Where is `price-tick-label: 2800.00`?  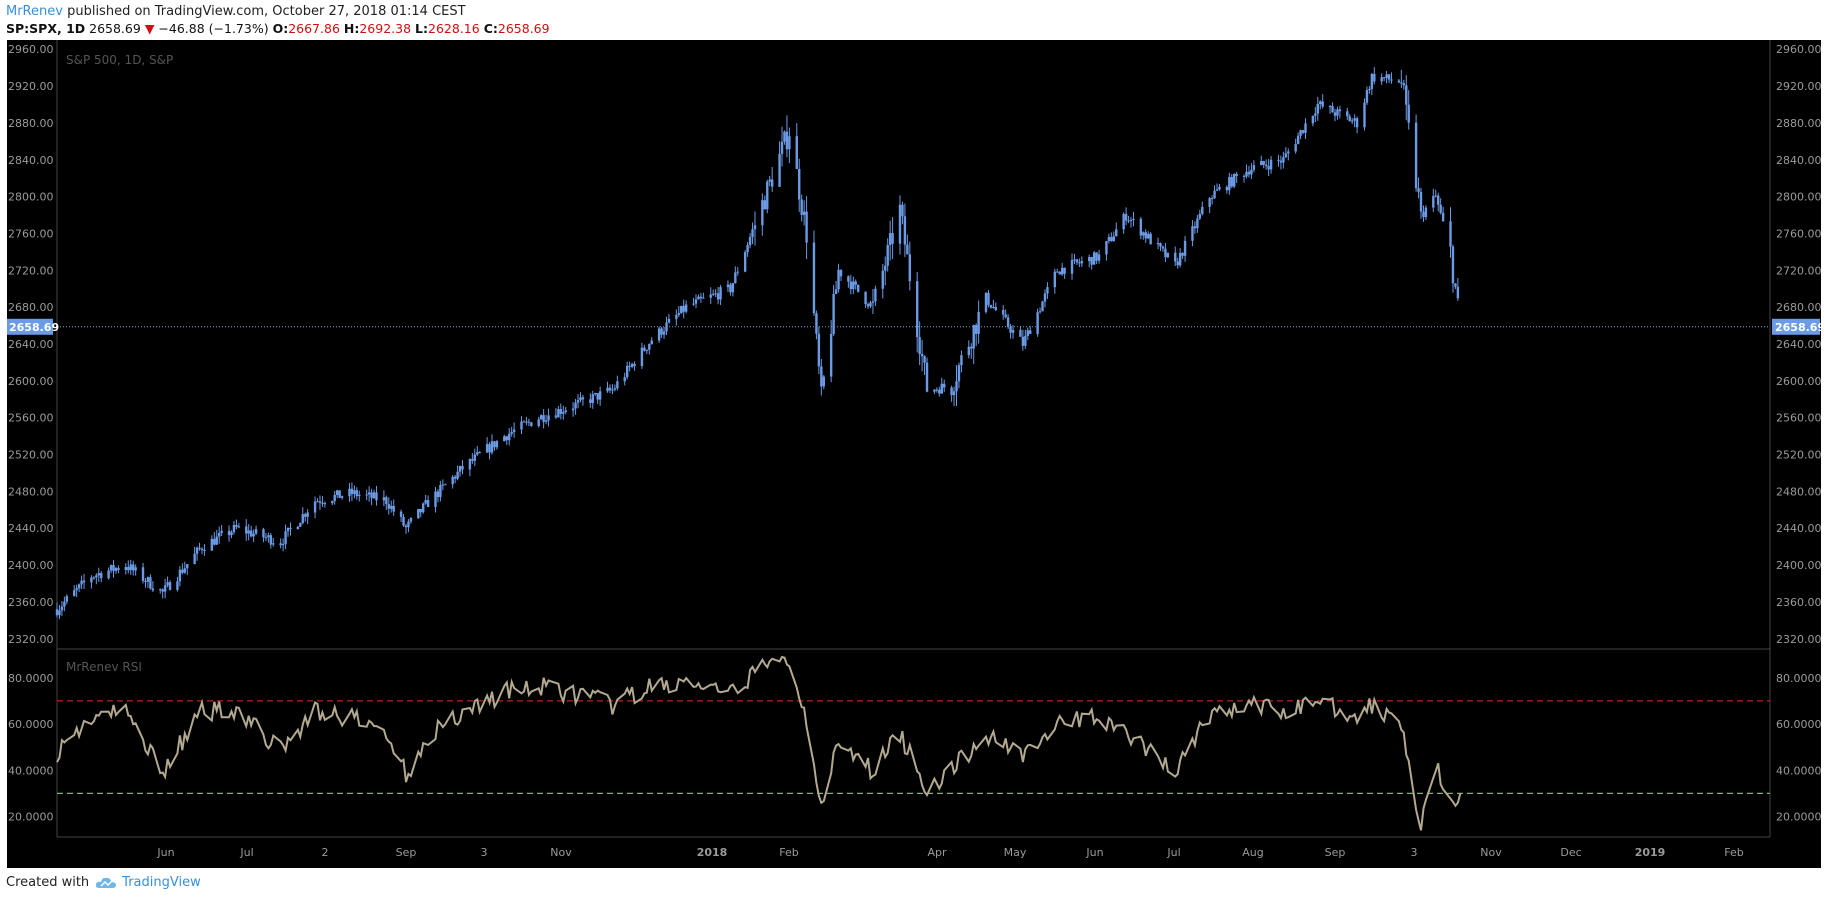 price-tick-label: 2800.00 is located at coordinates (31, 197).